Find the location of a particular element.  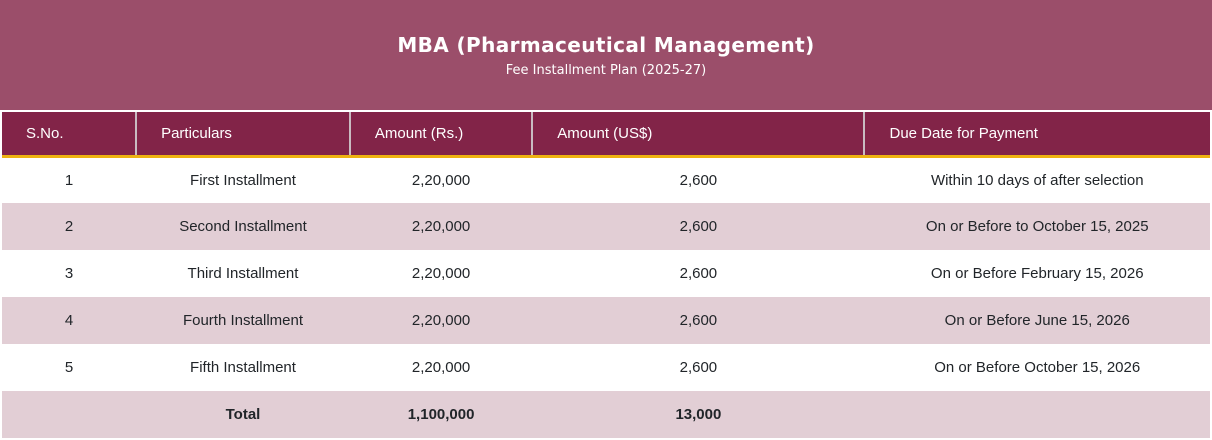

cell-particulars: Third Installment is located at coordinates (243, 273).